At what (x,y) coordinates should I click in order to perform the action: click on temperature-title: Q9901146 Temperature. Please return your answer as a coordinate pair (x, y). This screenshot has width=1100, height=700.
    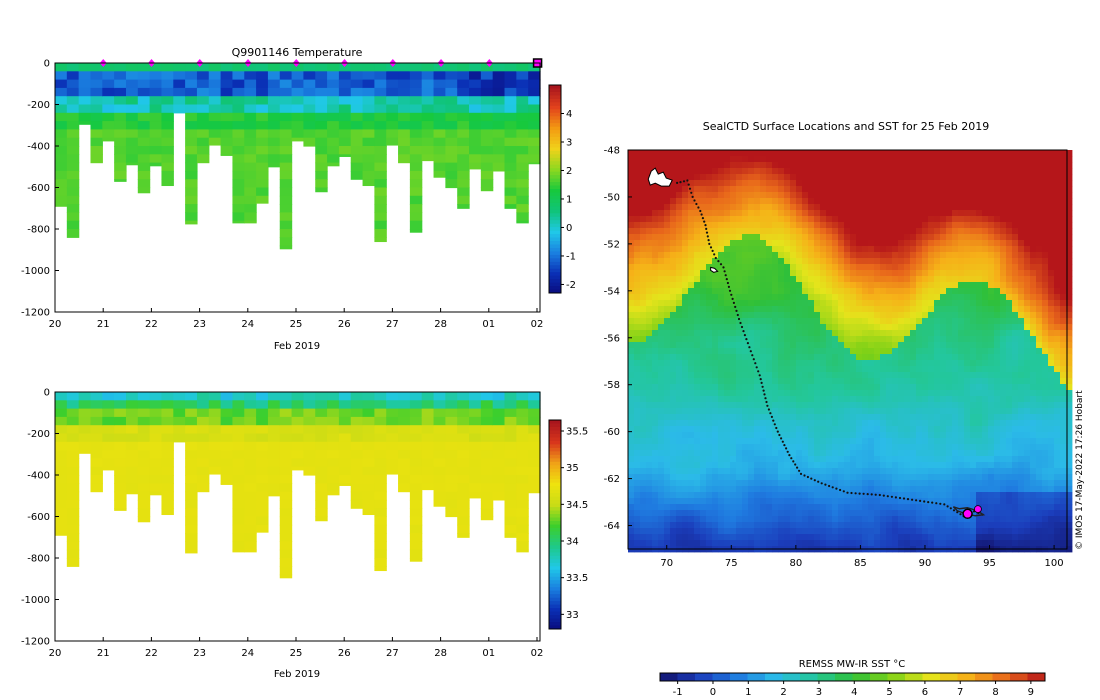
    Looking at the image, I should click on (297, 52).